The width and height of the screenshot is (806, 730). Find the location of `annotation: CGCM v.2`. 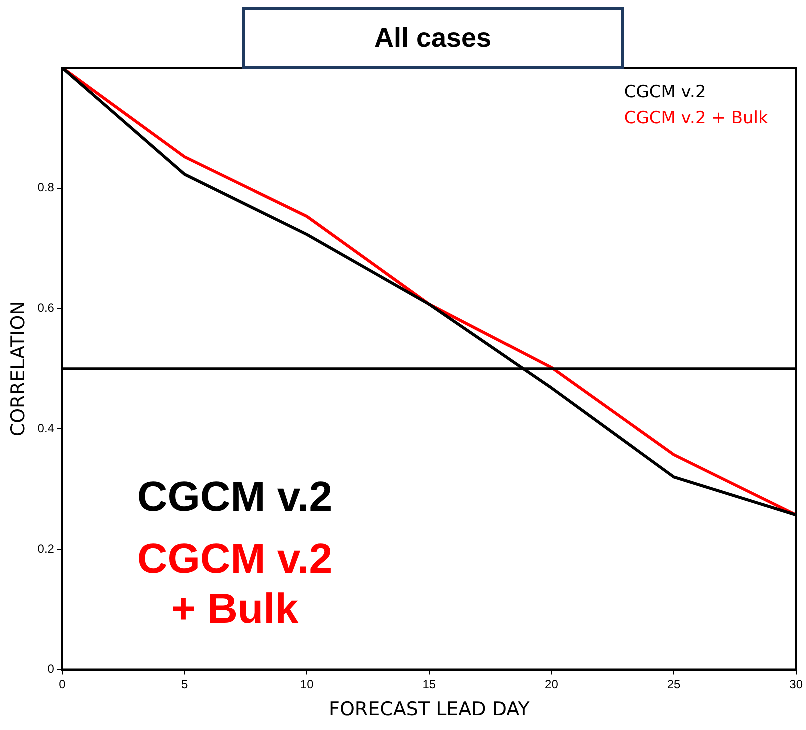

annotation: CGCM v.2 is located at coordinates (235, 497).